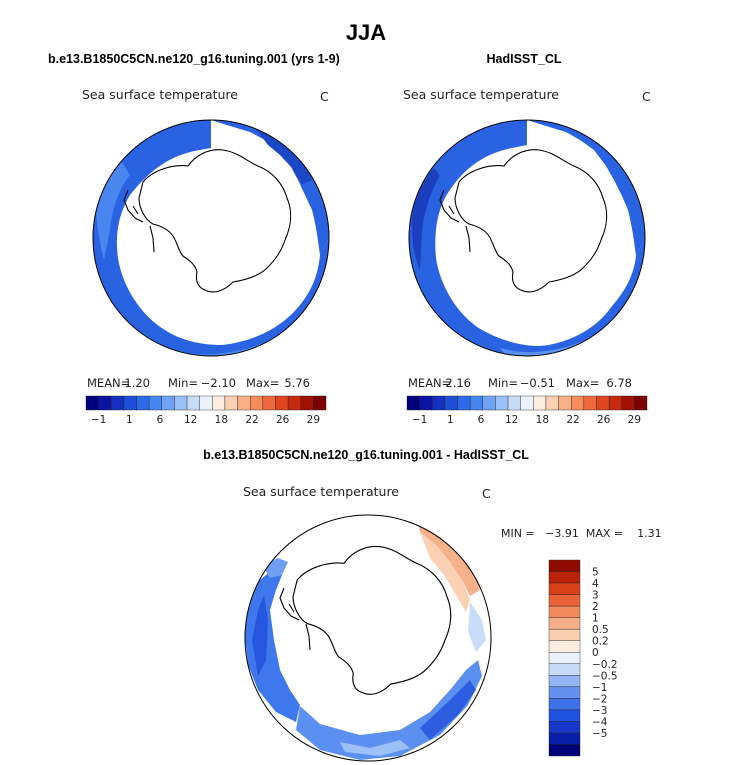 The width and height of the screenshot is (733, 765). I want to click on colorbar-obs-tick-label: 12, so click(511, 420).